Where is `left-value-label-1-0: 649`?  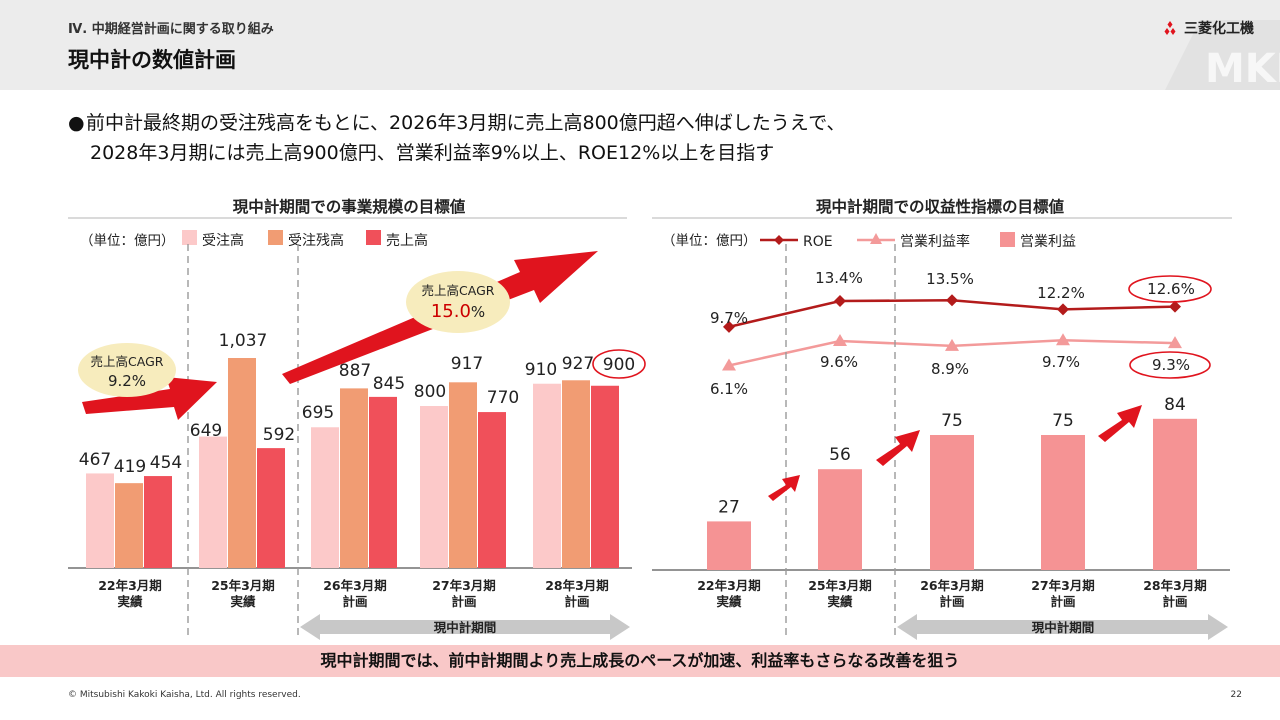 left-value-label-1-0: 649 is located at coordinates (206, 431).